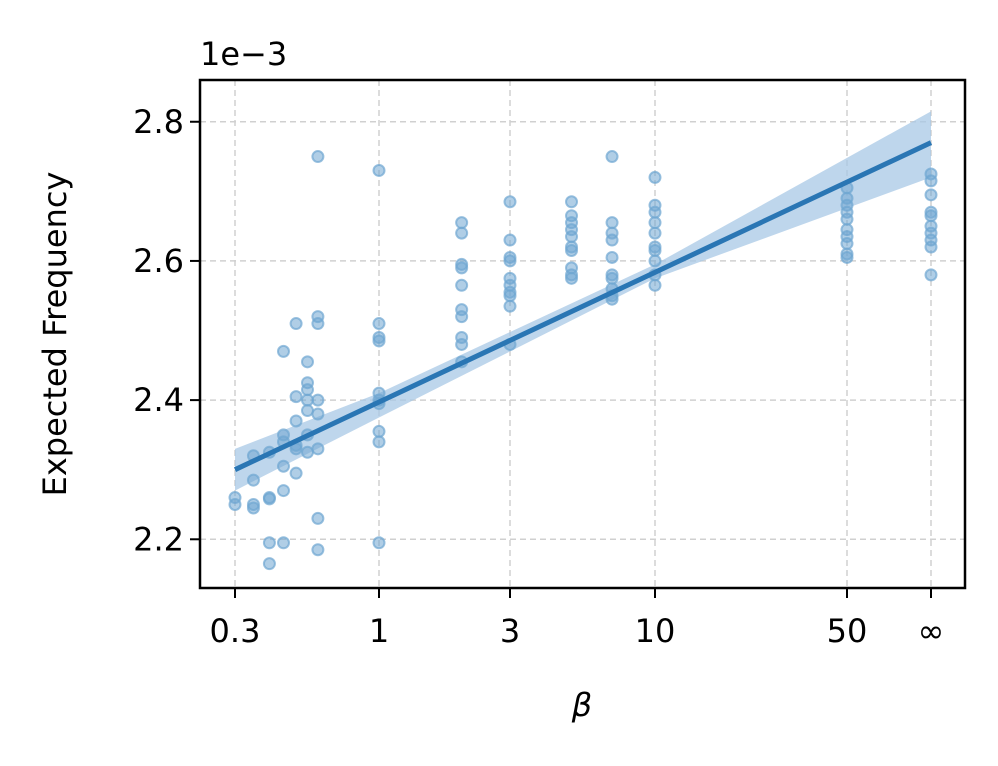  What do you see at coordinates (847, 631) in the screenshot?
I see `x-tick-label: 50` at bounding box center [847, 631].